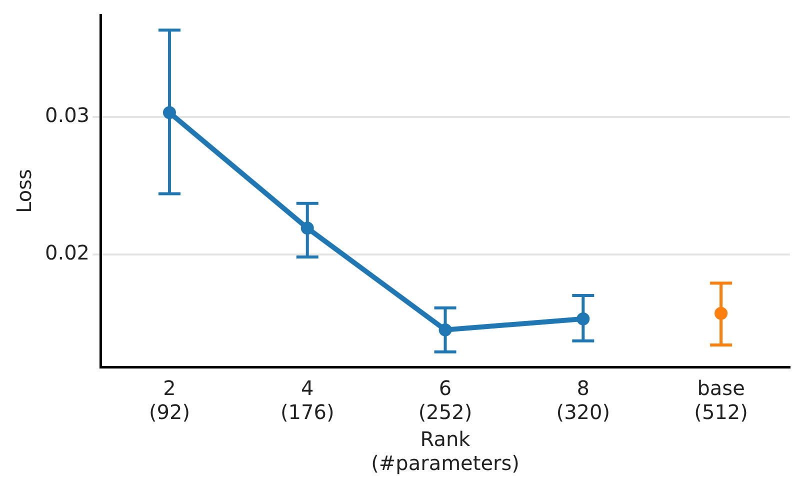 The height and width of the screenshot is (479, 799). What do you see at coordinates (445, 400) in the screenshot?
I see `x-tick-label: 6 (252)` at bounding box center [445, 400].